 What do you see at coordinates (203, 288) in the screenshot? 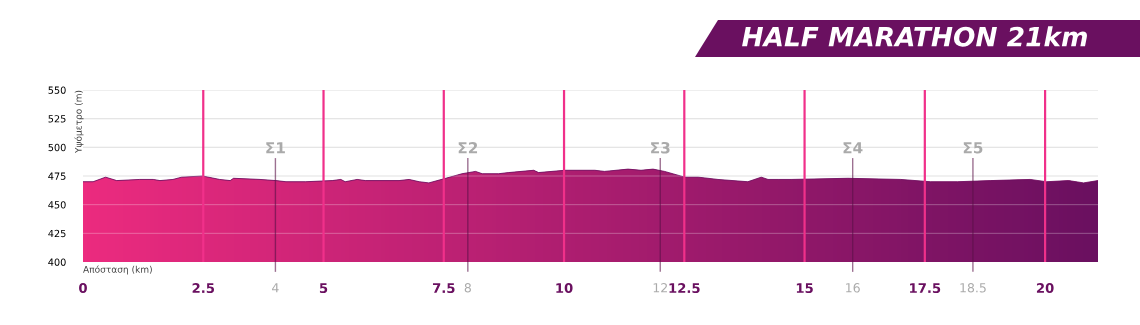
I see `x-tick-label: 2.5` at bounding box center [203, 288].